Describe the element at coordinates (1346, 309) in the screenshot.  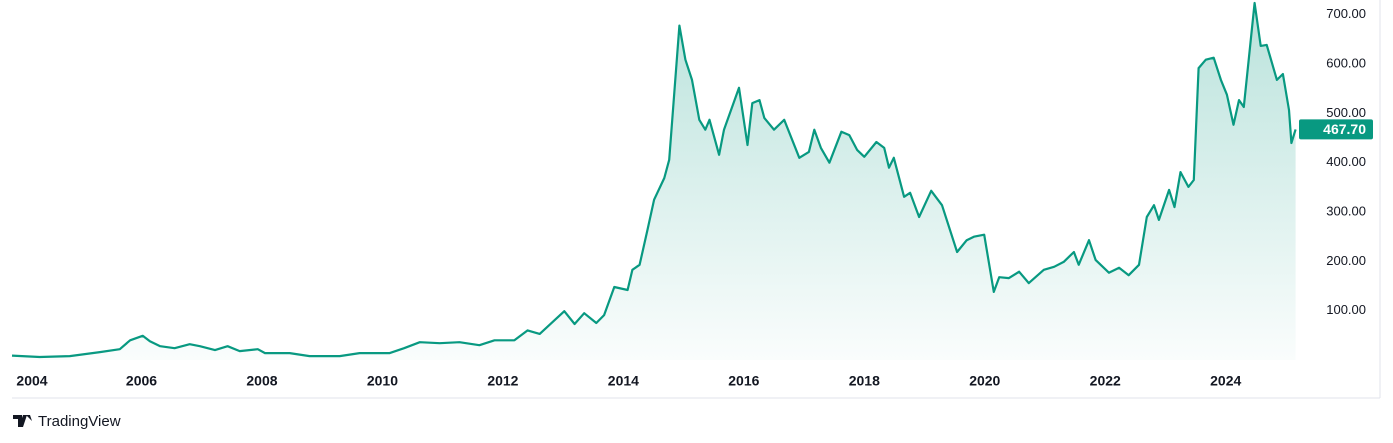
I see `y-tick-label: 100.00` at that location.